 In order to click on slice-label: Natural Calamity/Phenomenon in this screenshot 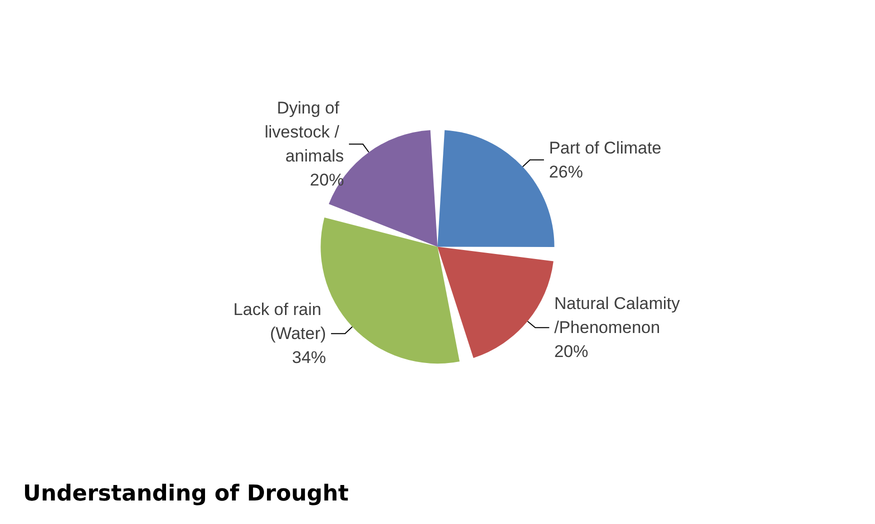, I will do `click(617, 316)`.